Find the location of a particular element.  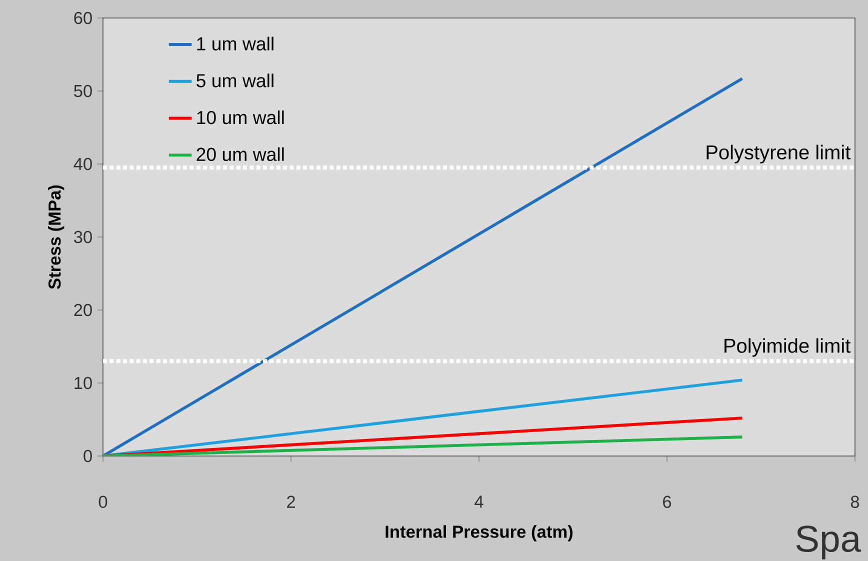

ref-line-label: Polystyrene limit is located at coordinates (778, 154).